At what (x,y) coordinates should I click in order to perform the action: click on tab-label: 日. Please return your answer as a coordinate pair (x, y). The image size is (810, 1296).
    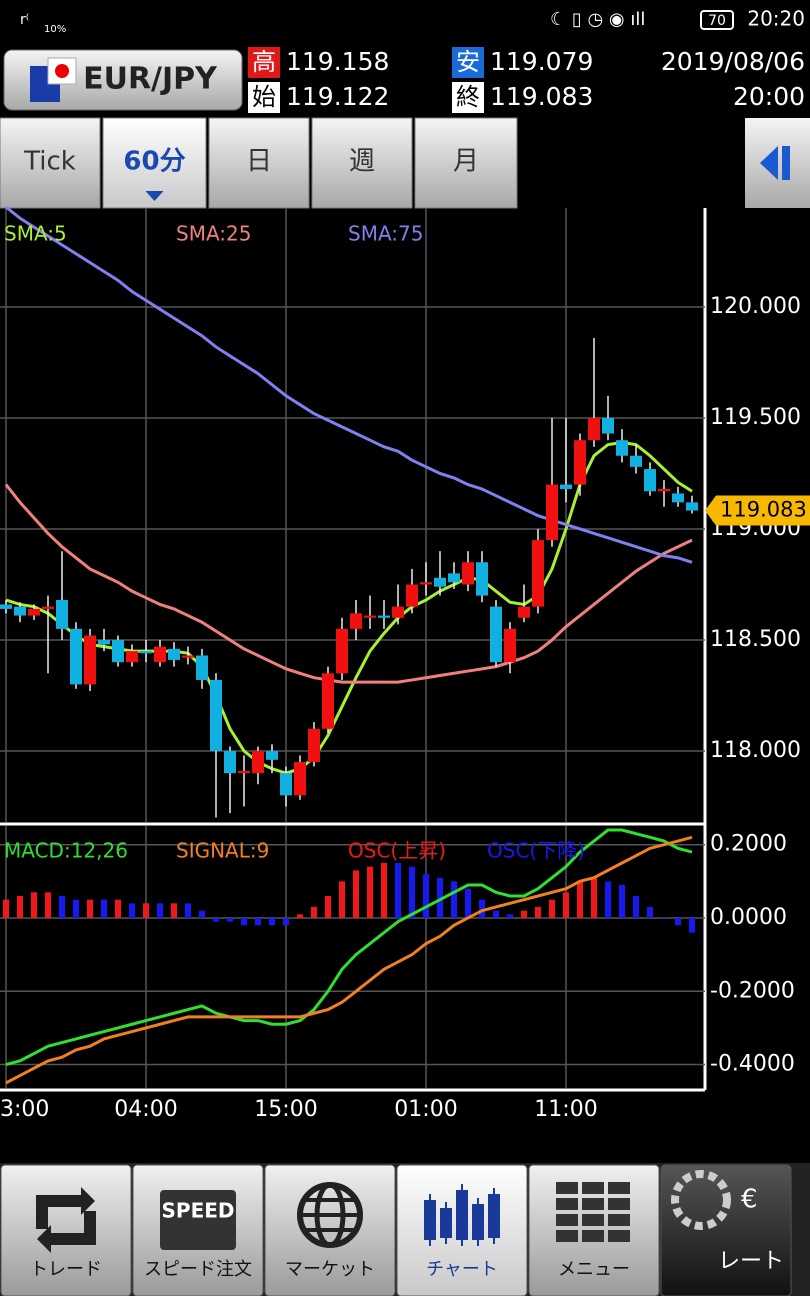
    Looking at the image, I should click on (259, 162).